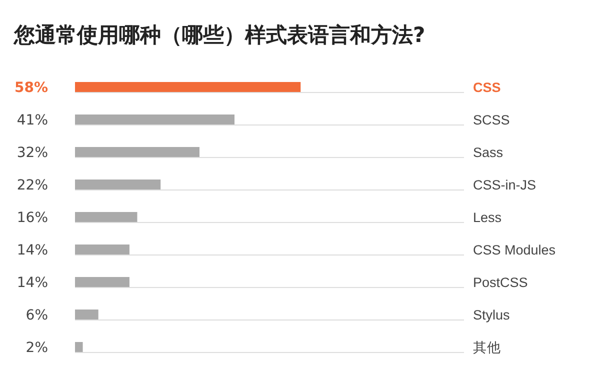 The height and width of the screenshot is (371, 596). I want to click on y-tick-label: CSS Modules, so click(514, 250).